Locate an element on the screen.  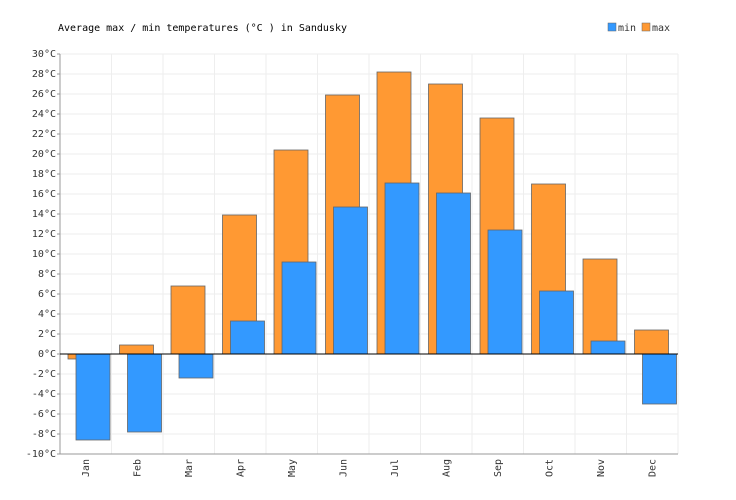
y-tick-label: -8°C is located at coordinates (44, 434).